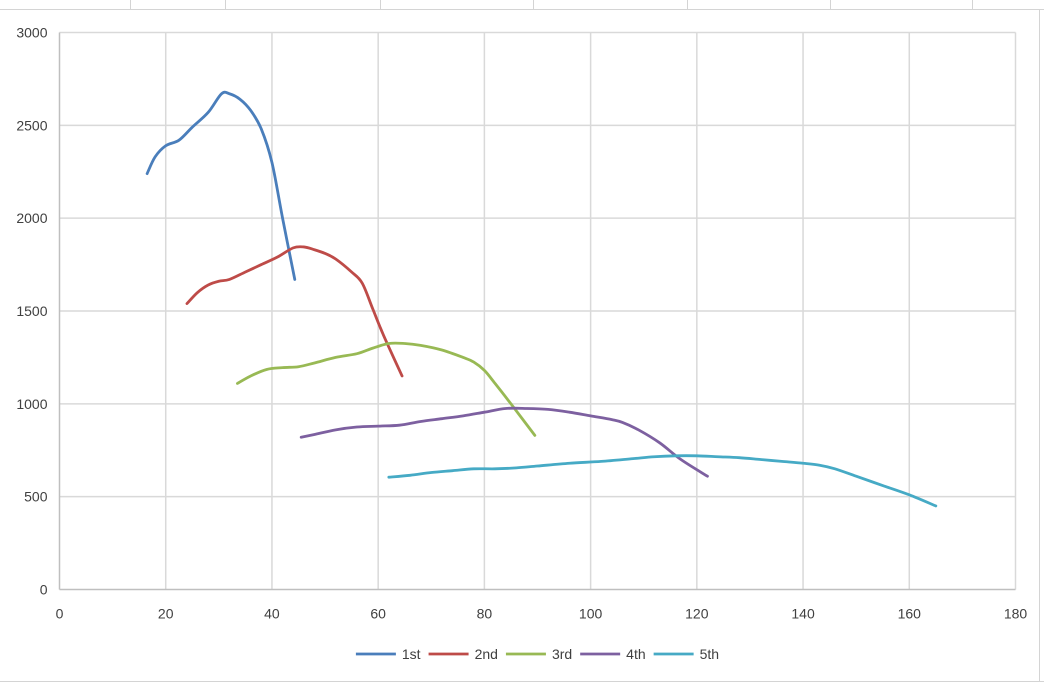 The image size is (1044, 683). What do you see at coordinates (31, 33) in the screenshot?
I see `y-tick-label: 3000` at bounding box center [31, 33].